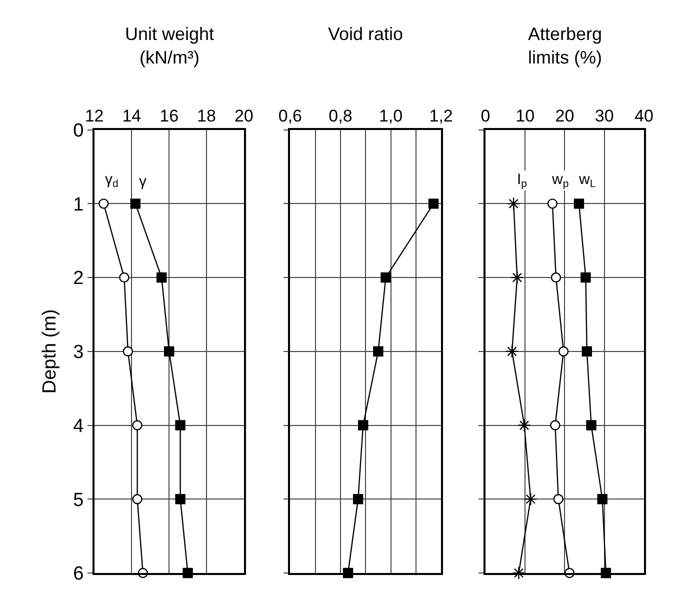  Describe the element at coordinates (340, 116) in the screenshot. I see `x-tick-label: 0,8` at that location.